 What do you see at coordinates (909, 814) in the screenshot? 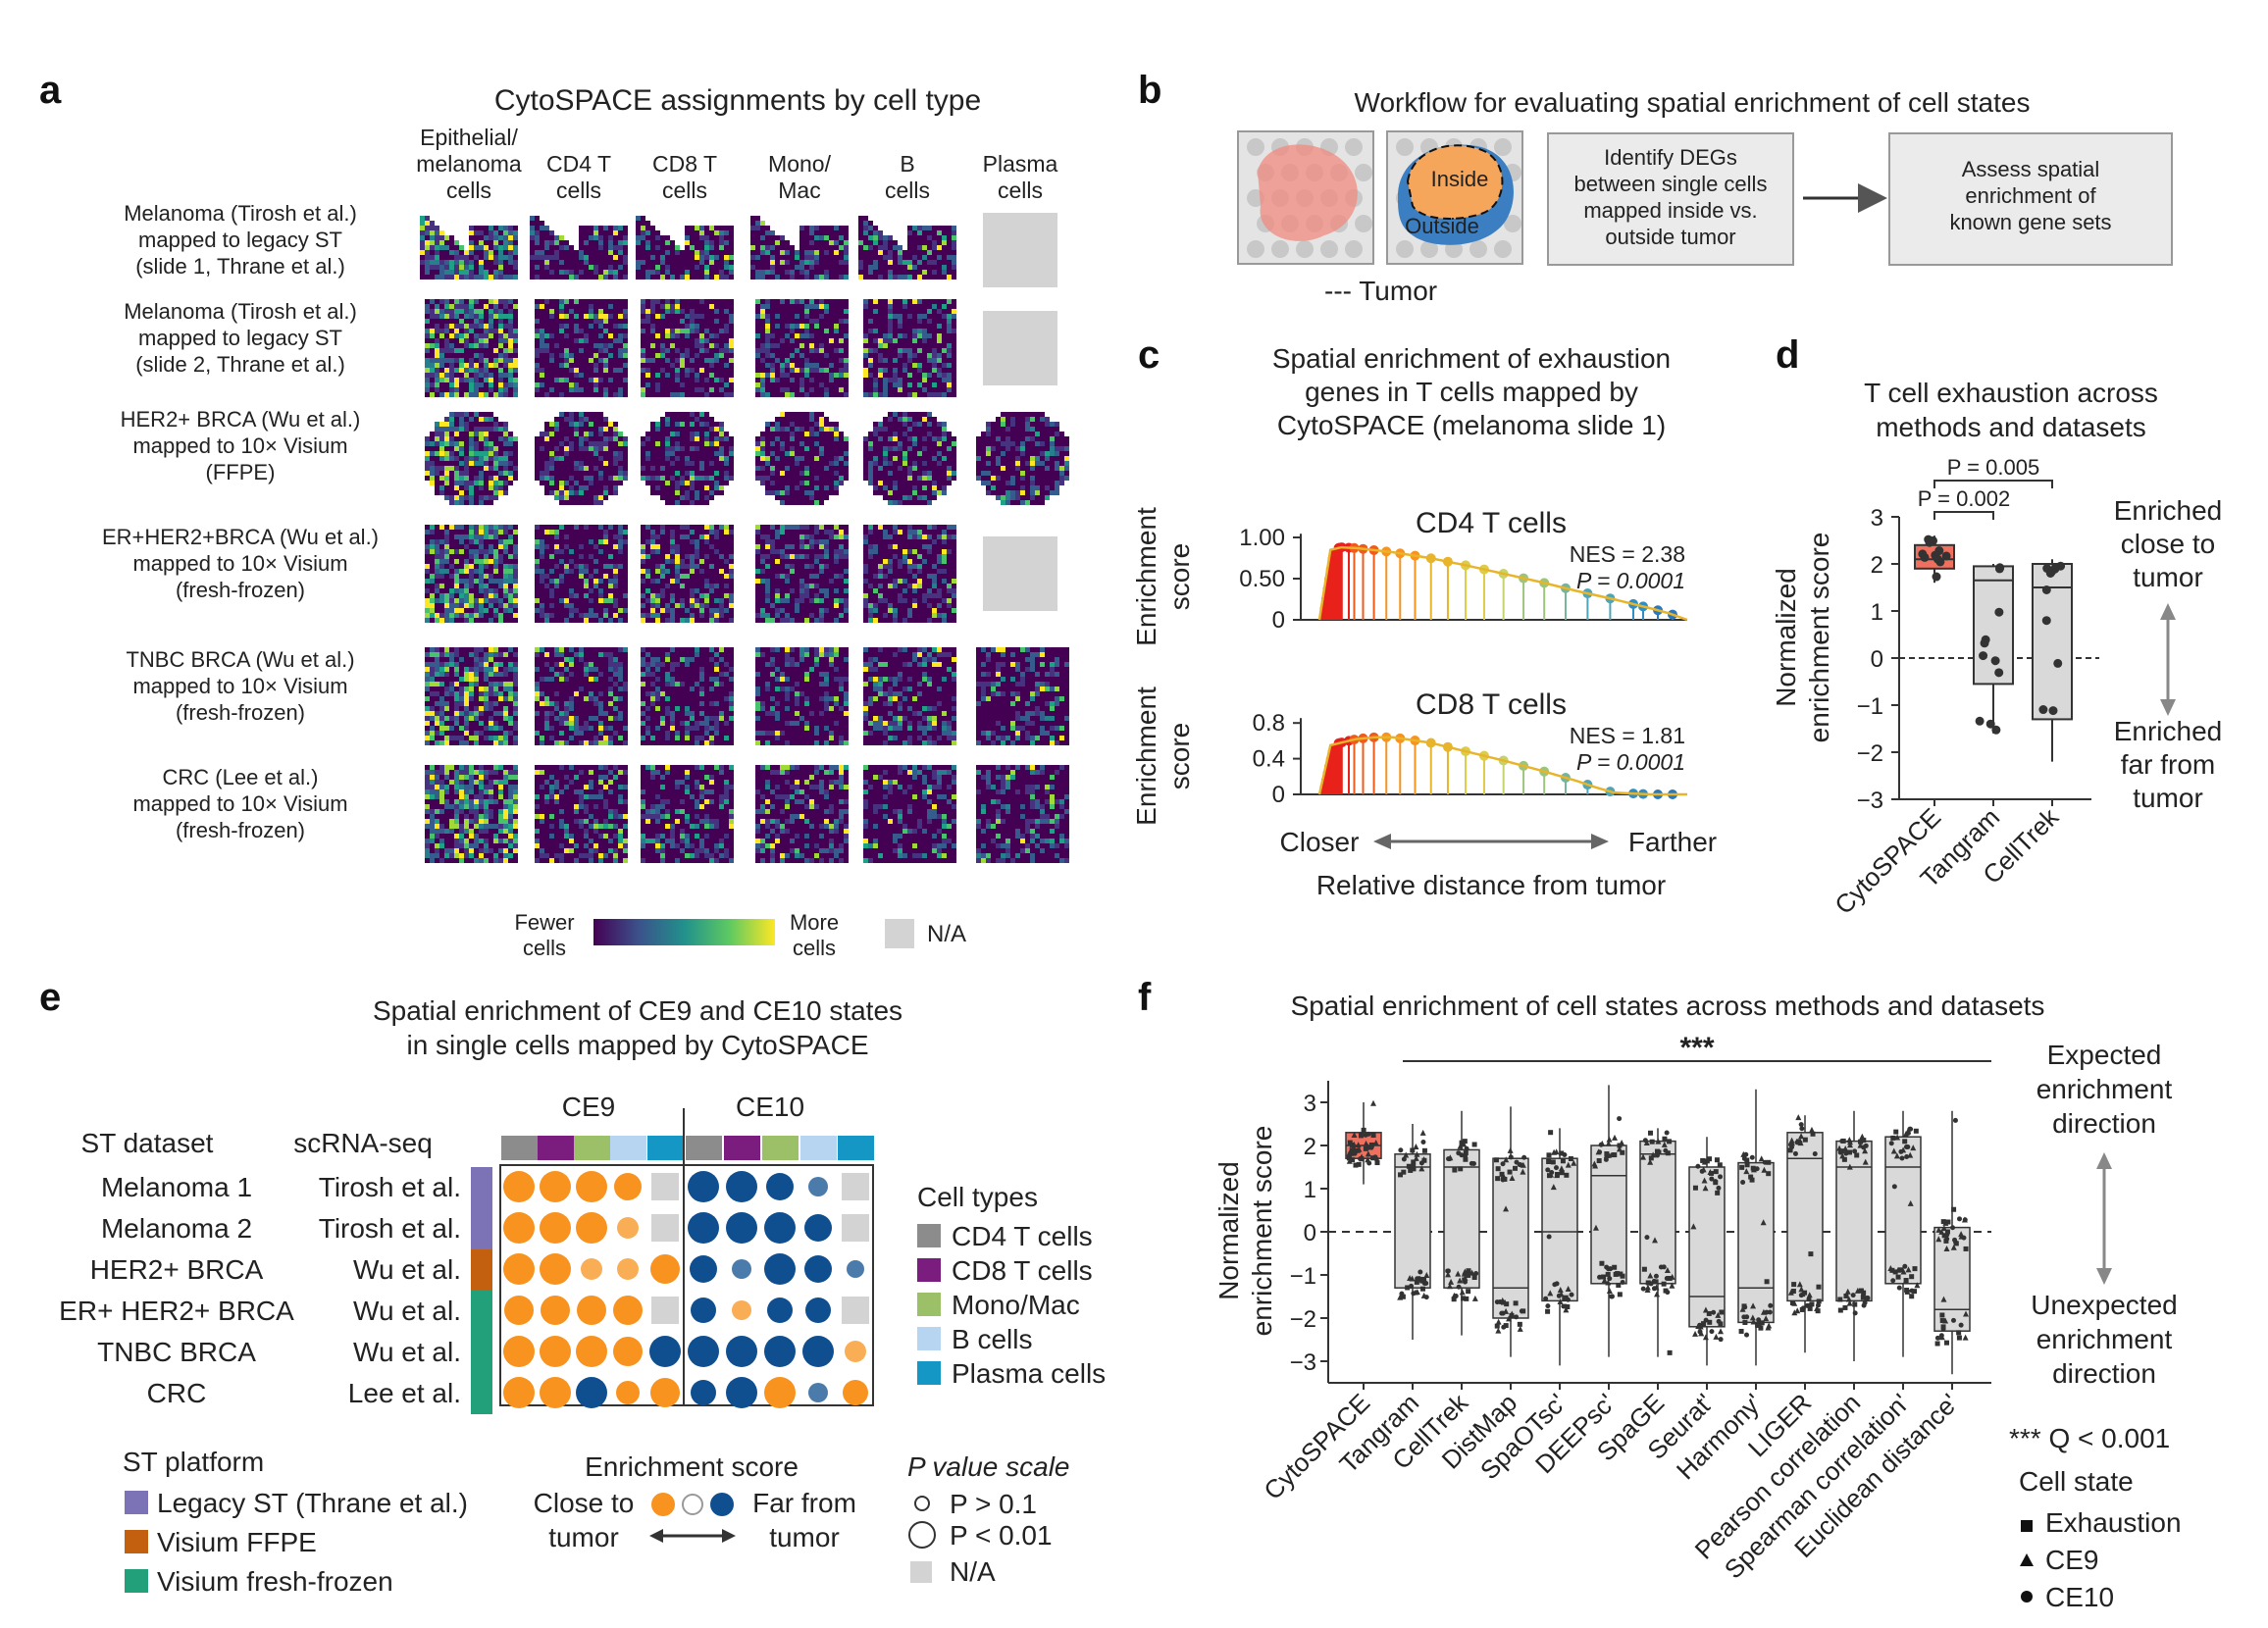
I see `tissue-map-r6-c5` at bounding box center [909, 814].